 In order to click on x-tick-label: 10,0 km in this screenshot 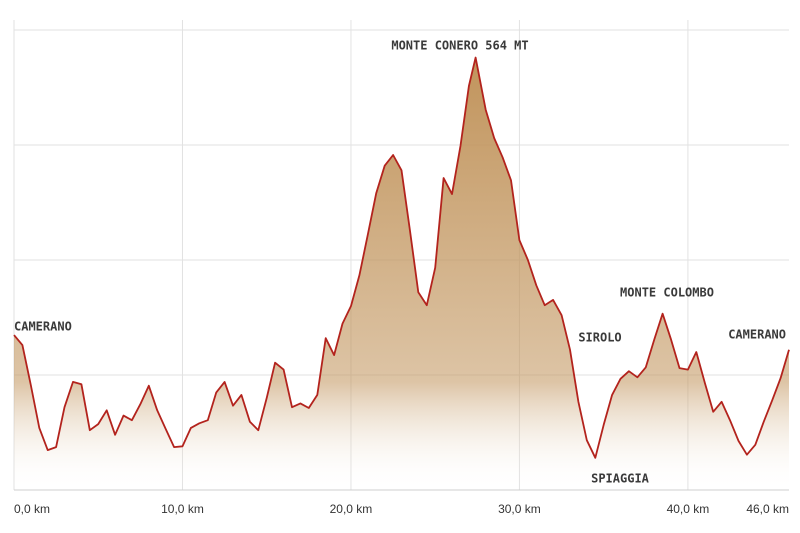, I will do `click(182, 509)`.